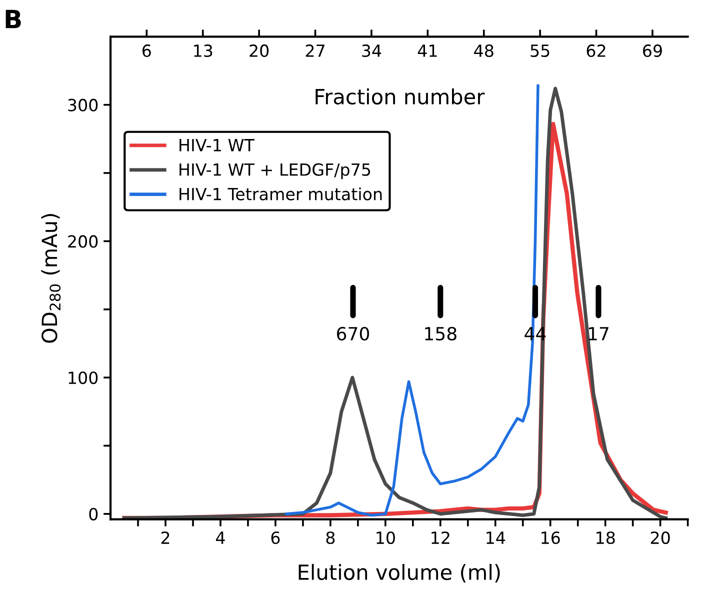  Describe the element at coordinates (353, 333) in the screenshot. I see `annotation: 670` at that location.